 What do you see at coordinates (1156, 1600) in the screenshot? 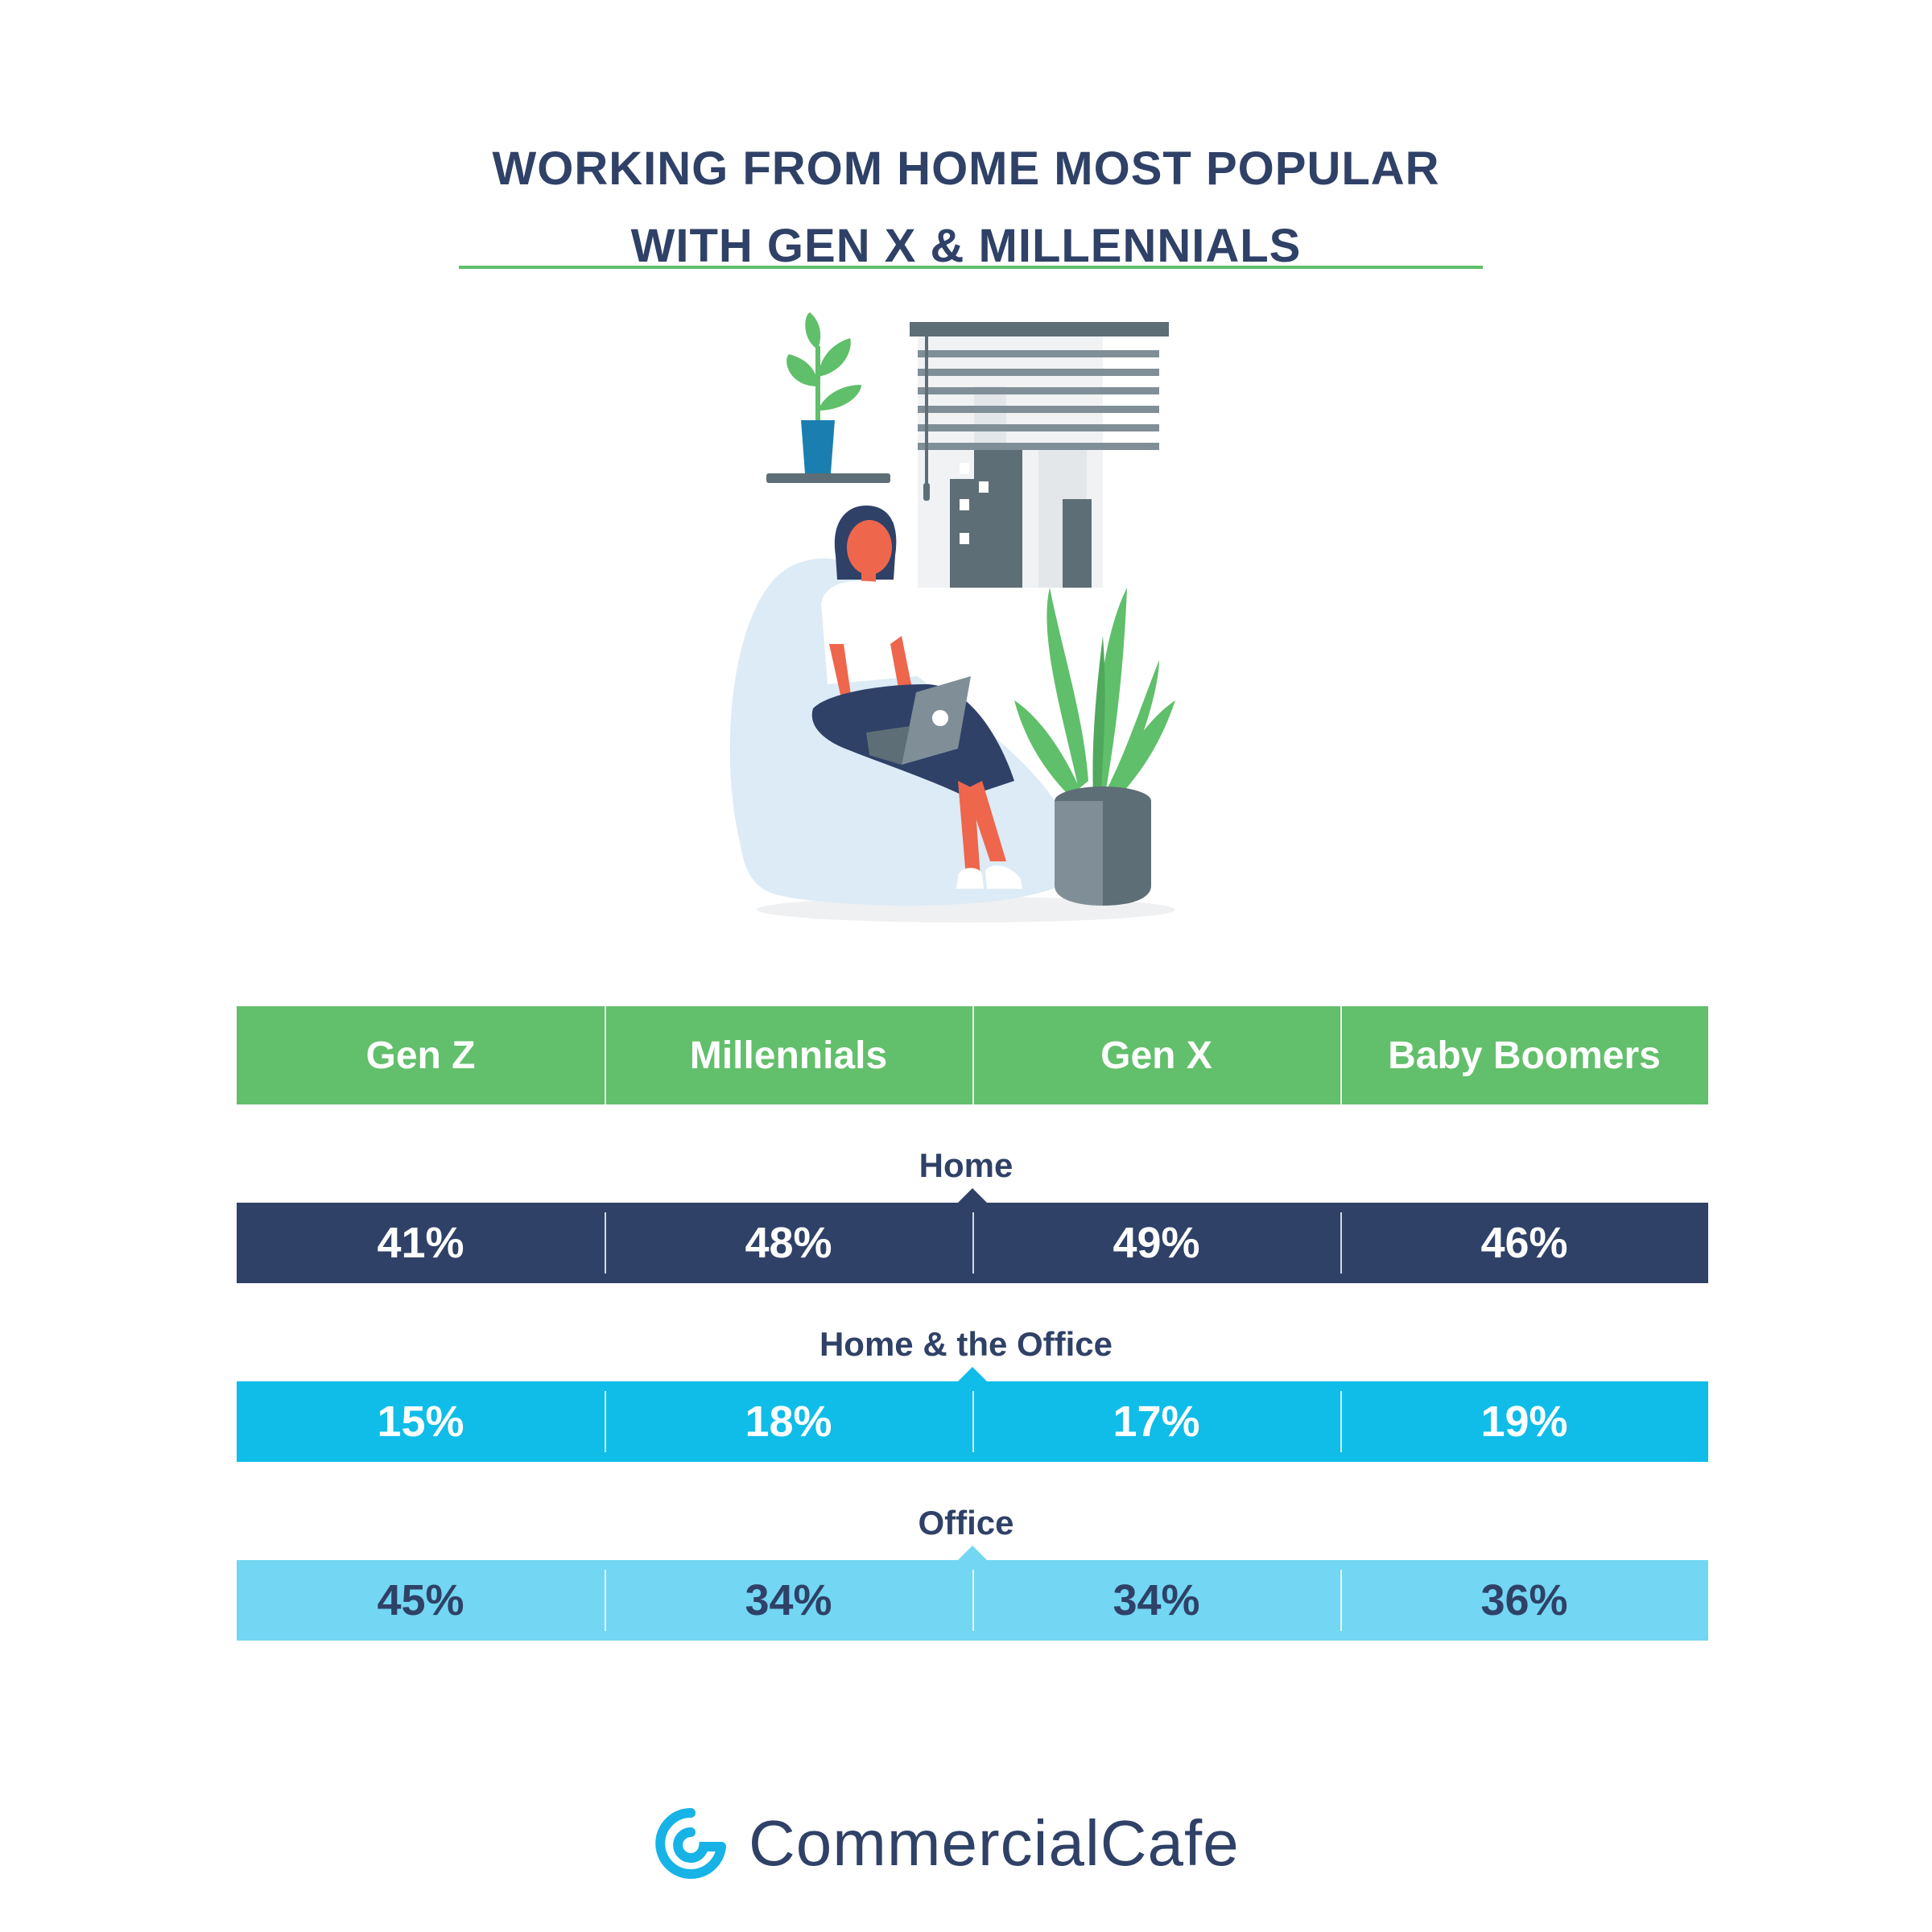
I see `value-office-gen-x: 34%` at bounding box center [1156, 1600].